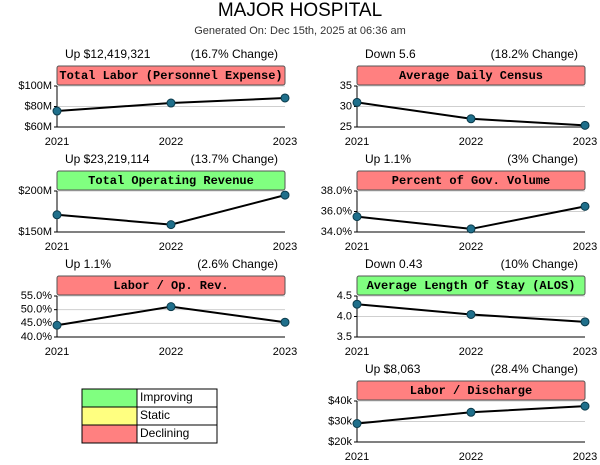  I want to click on y-tick-label: $30k, so click(340, 421).